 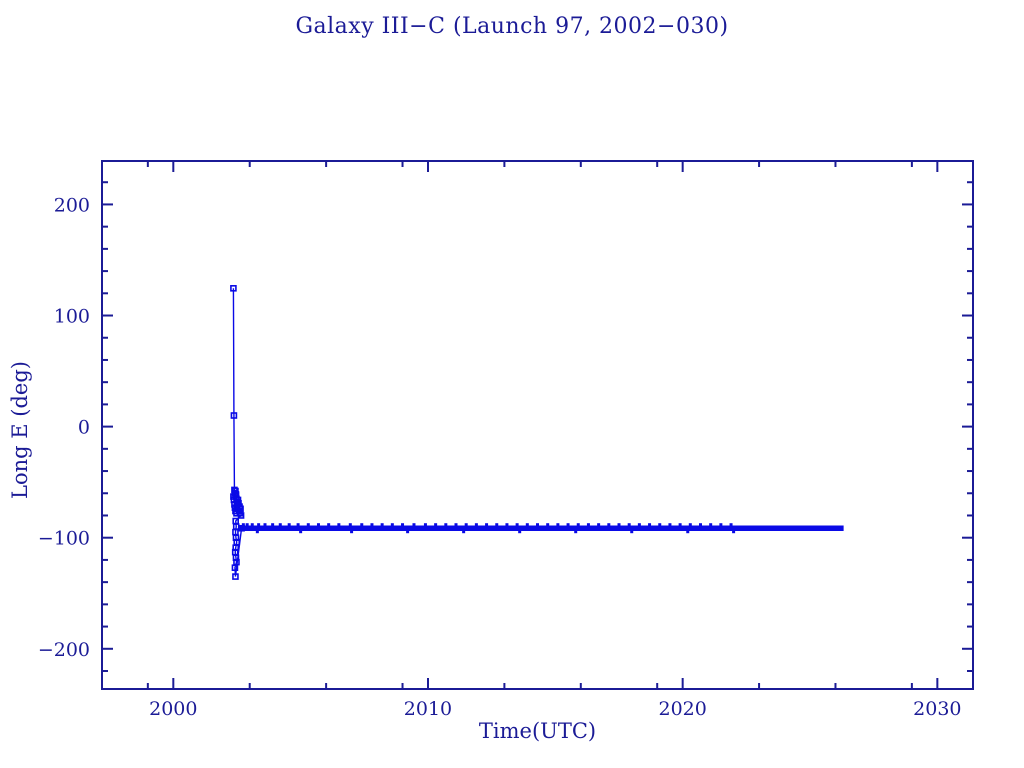 What do you see at coordinates (428, 709) in the screenshot?
I see `x-tick-label: 2010` at bounding box center [428, 709].